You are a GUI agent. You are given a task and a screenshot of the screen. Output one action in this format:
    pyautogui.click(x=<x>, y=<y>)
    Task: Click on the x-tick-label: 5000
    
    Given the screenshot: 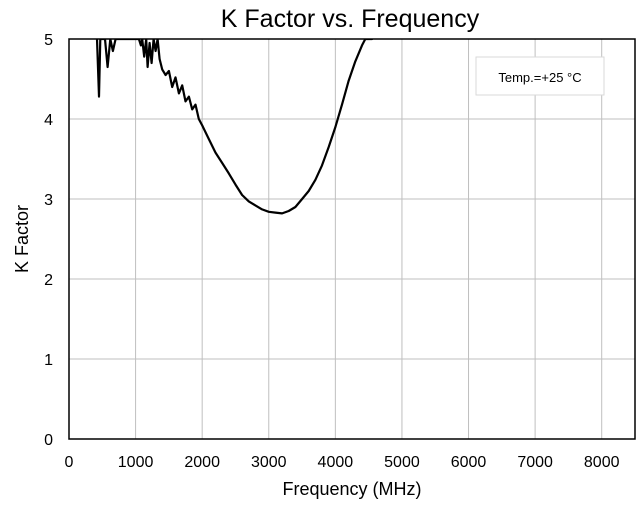 What is the action you would take?
    pyautogui.click(x=402, y=462)
    